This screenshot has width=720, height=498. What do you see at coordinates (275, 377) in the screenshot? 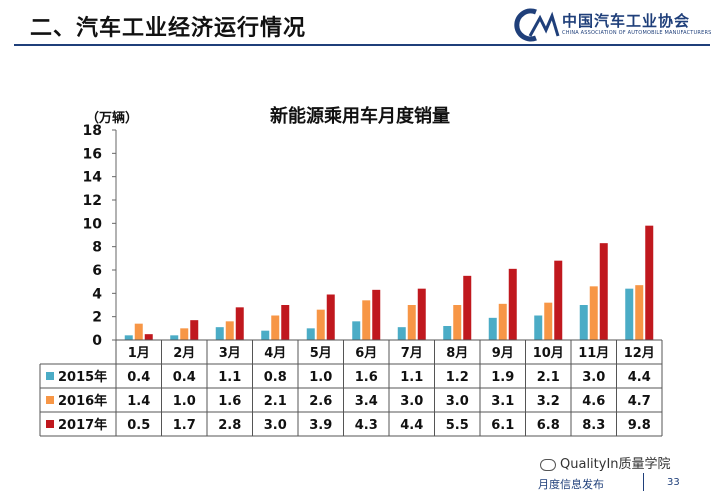
I see `data-label-2015年-4月: 0.8` at bounding box center [275, 377].